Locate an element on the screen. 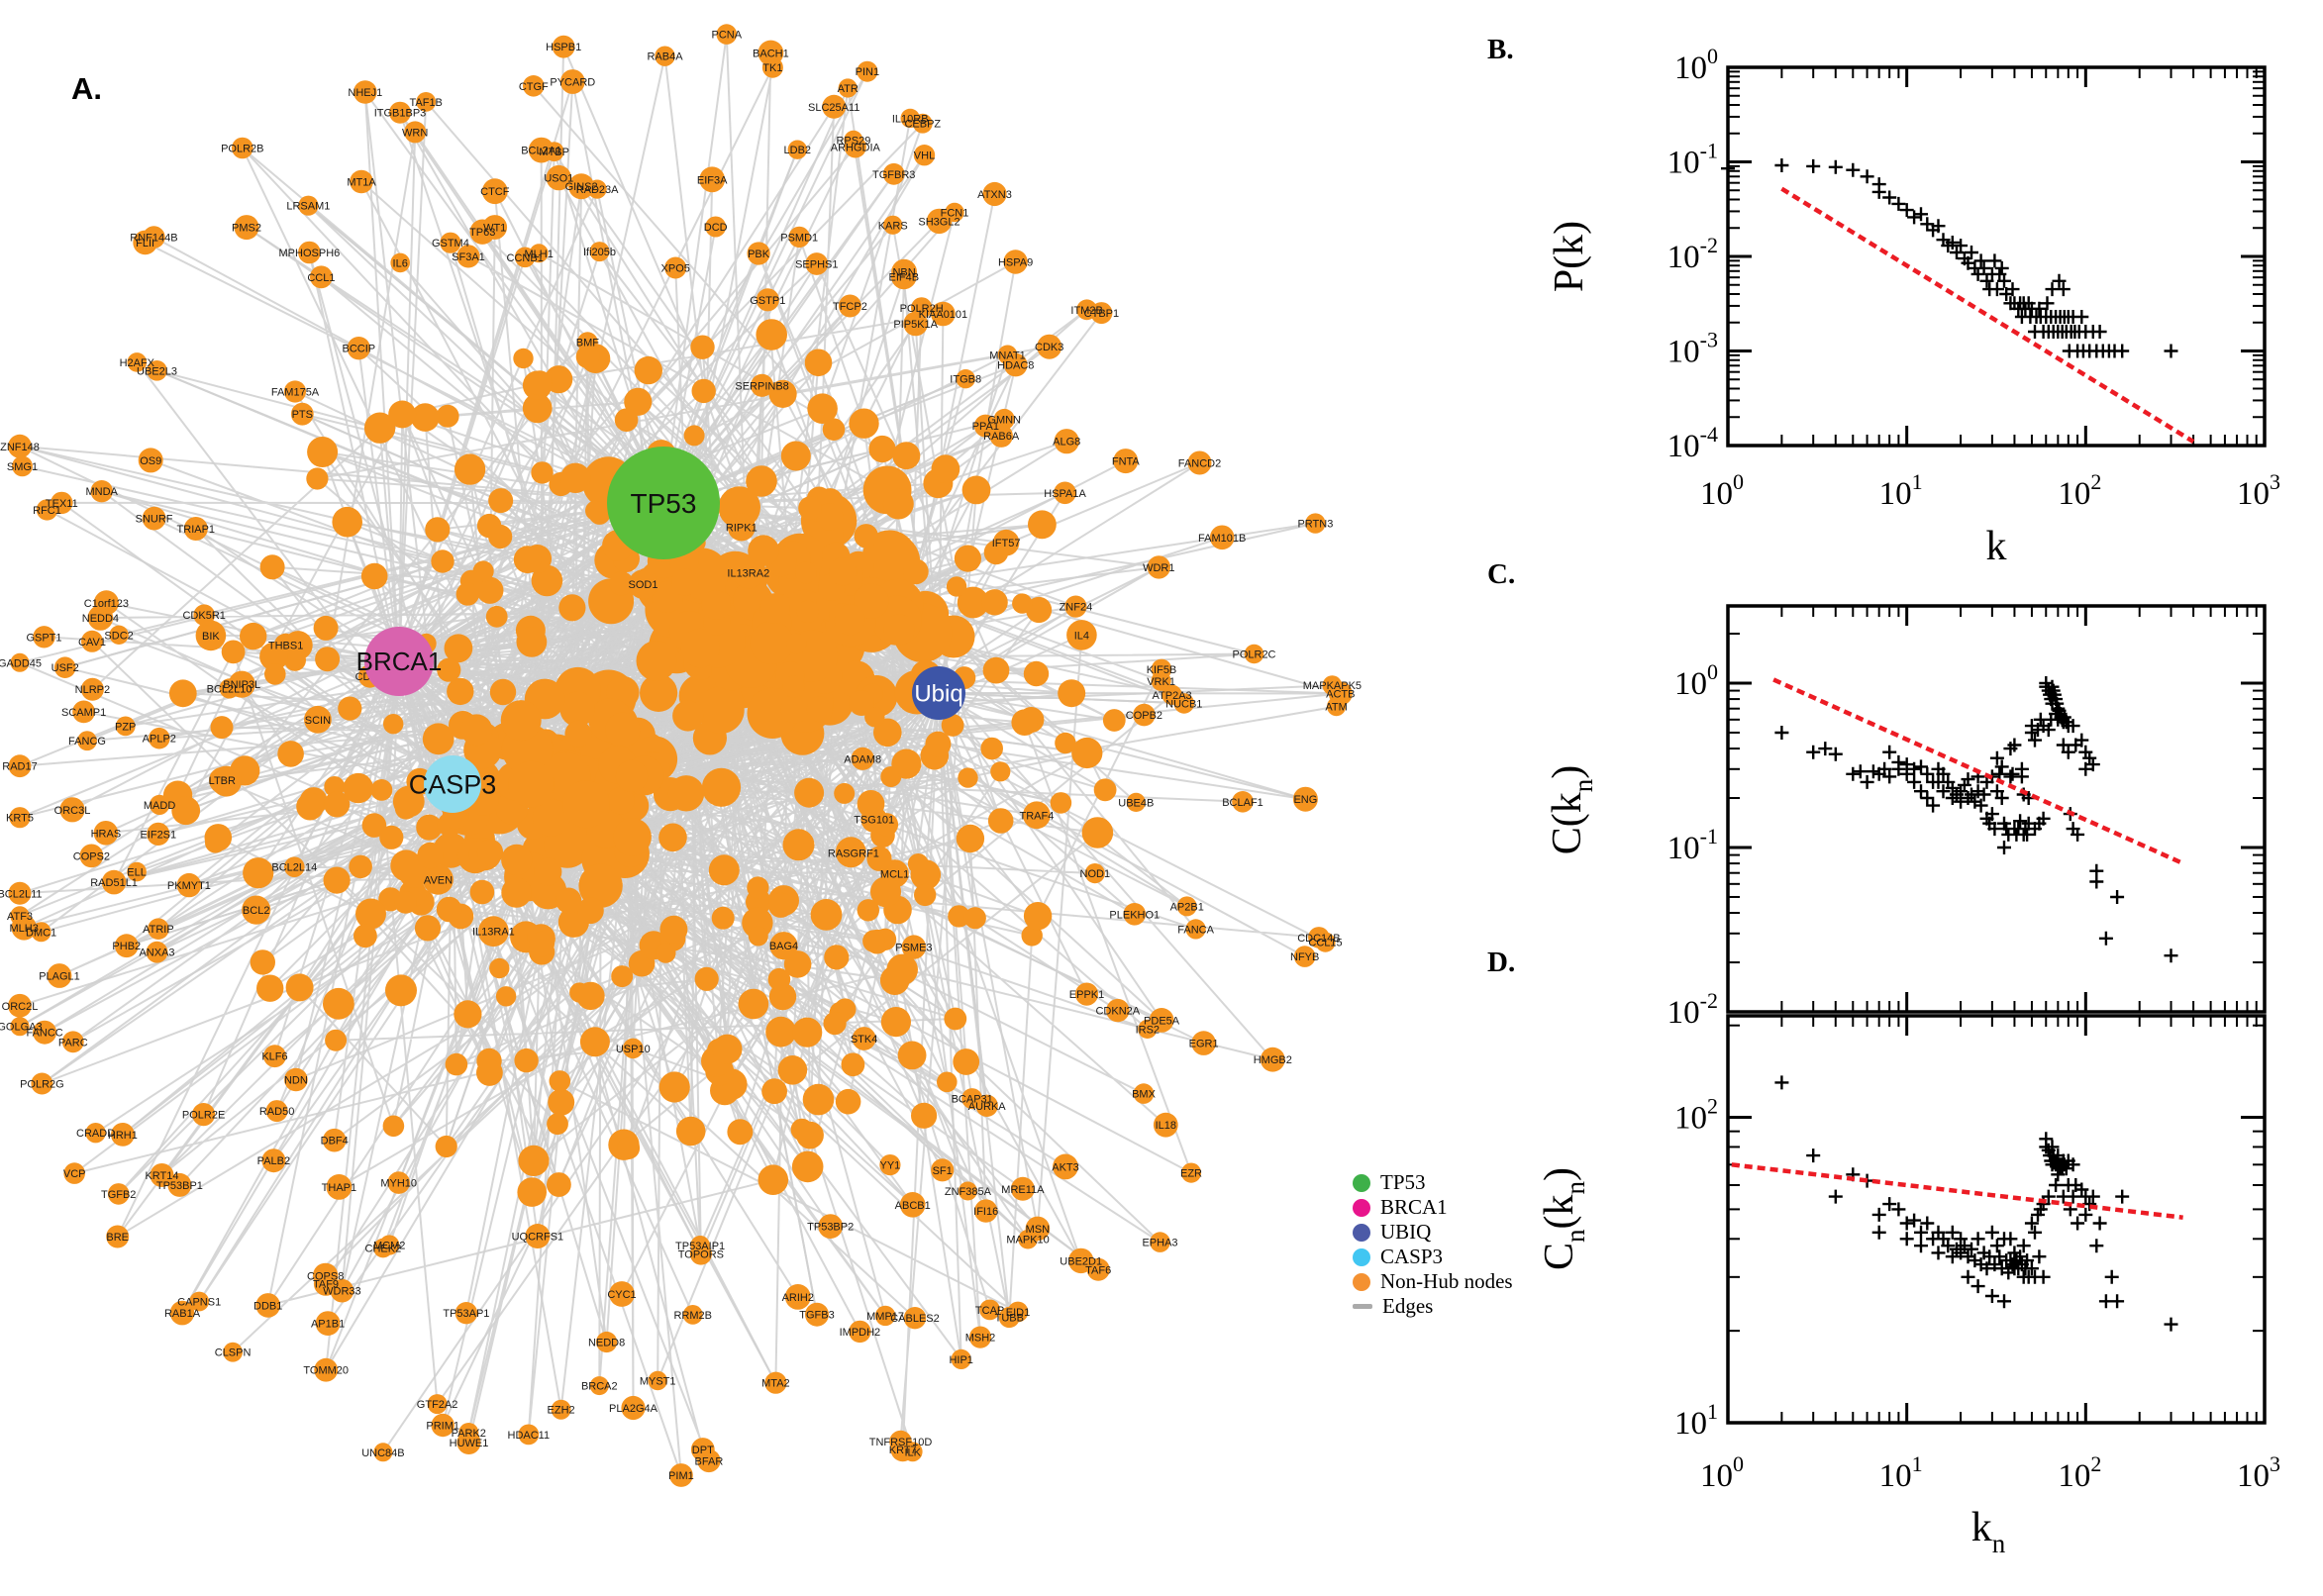 This screenshot has height=1596, width=2323. gene-label: DCD is located at coordinates (716, 228).